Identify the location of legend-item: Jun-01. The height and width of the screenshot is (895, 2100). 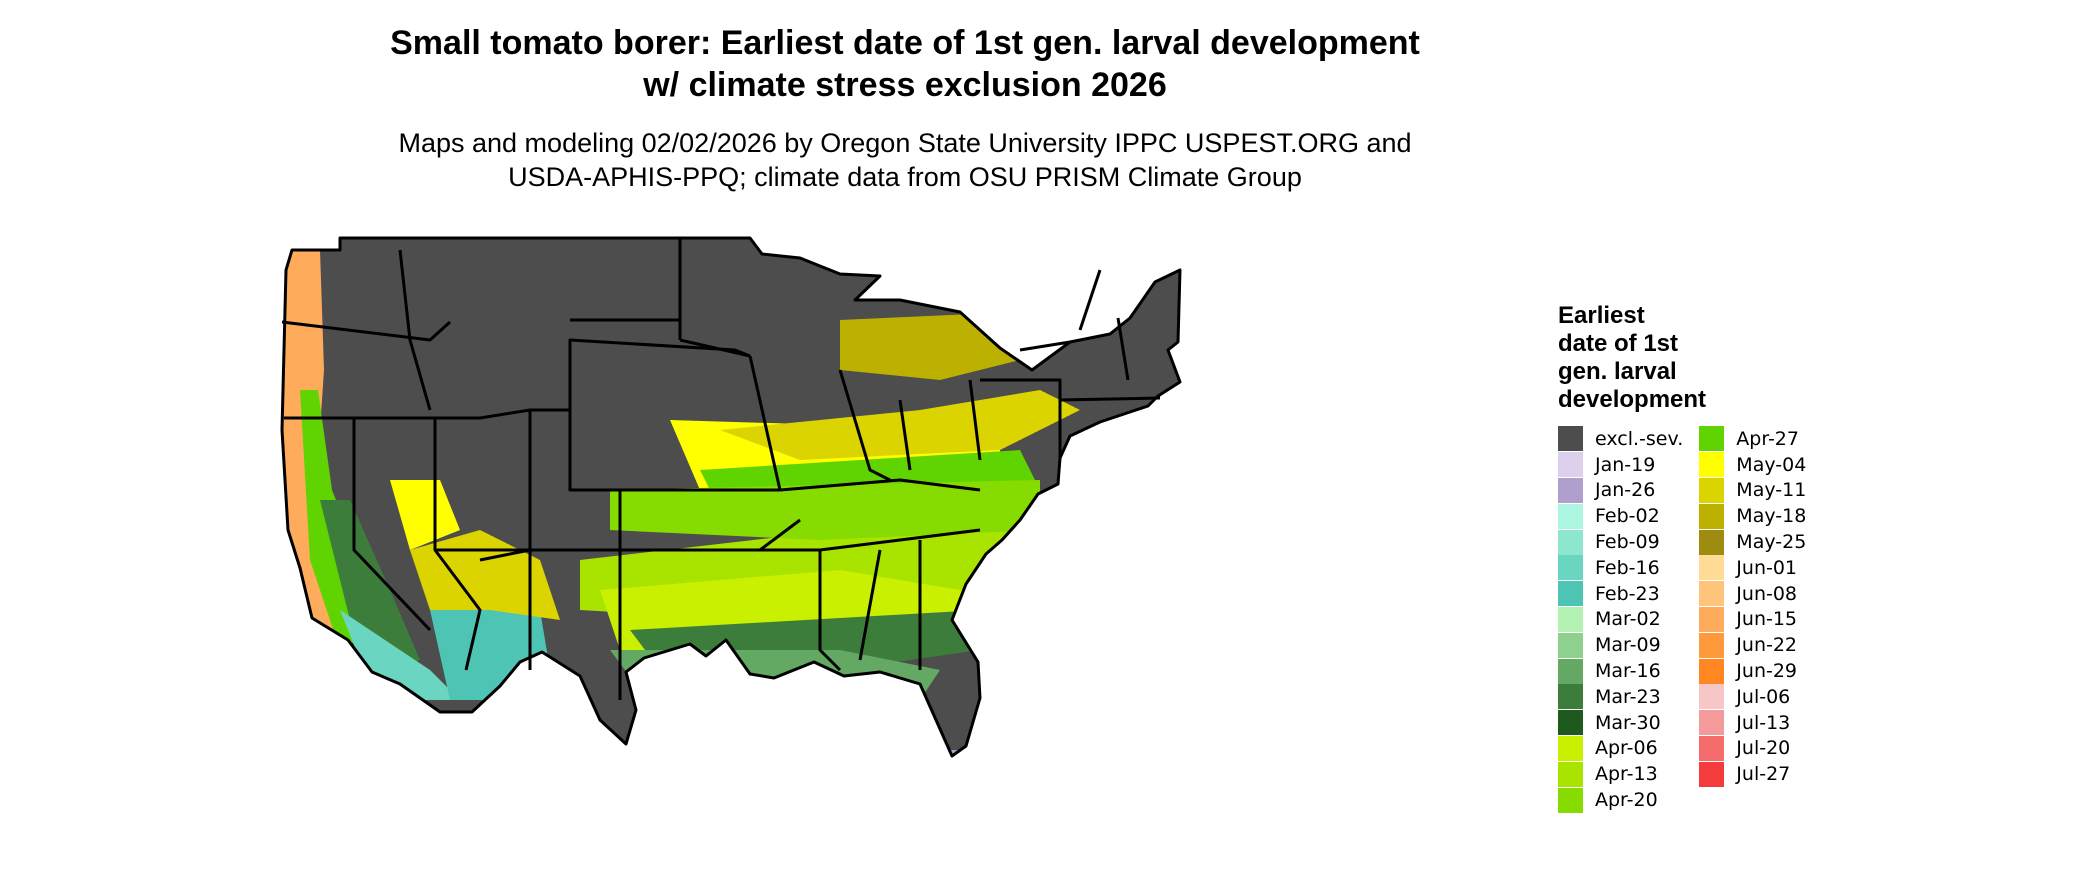
(1752, 568).